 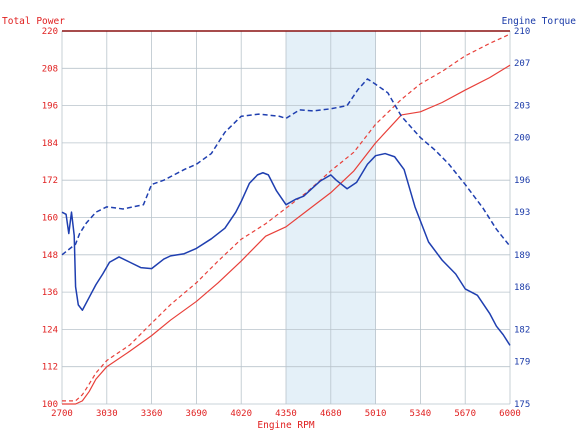 What do you see at coordinates (50, 330) in the screenshot?
I see `left-tick-label: 124` at bounding box center [50, 330].